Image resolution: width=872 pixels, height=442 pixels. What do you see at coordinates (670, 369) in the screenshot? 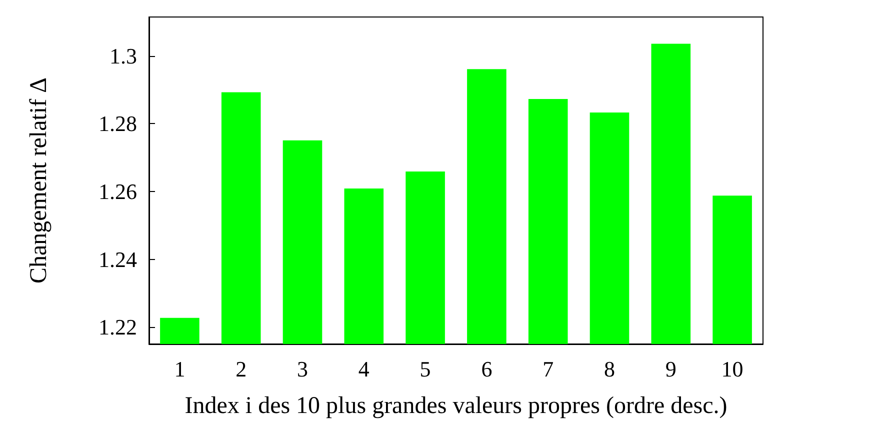
I see `x-tick-label: 9` at bounding box center [670, 369].